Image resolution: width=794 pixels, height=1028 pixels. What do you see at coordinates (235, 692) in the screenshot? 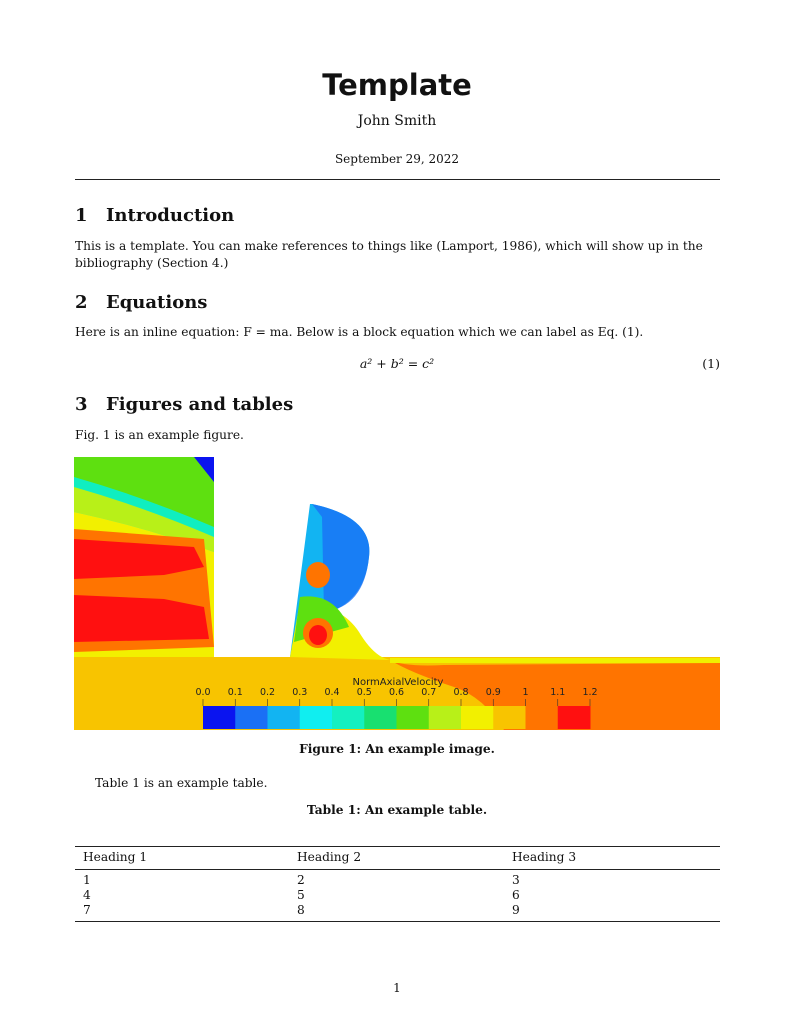
I see `colorbar-tick-label: 0.1` at bounding box center [235, 692].